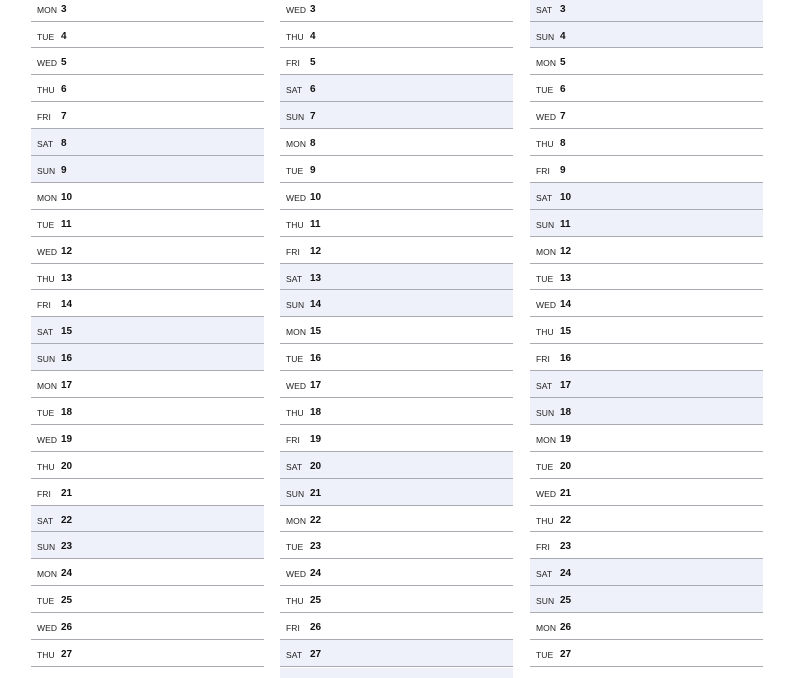 This screenshot has height=678, width=800. I want to click on day-number: 19, so click(67, 439).